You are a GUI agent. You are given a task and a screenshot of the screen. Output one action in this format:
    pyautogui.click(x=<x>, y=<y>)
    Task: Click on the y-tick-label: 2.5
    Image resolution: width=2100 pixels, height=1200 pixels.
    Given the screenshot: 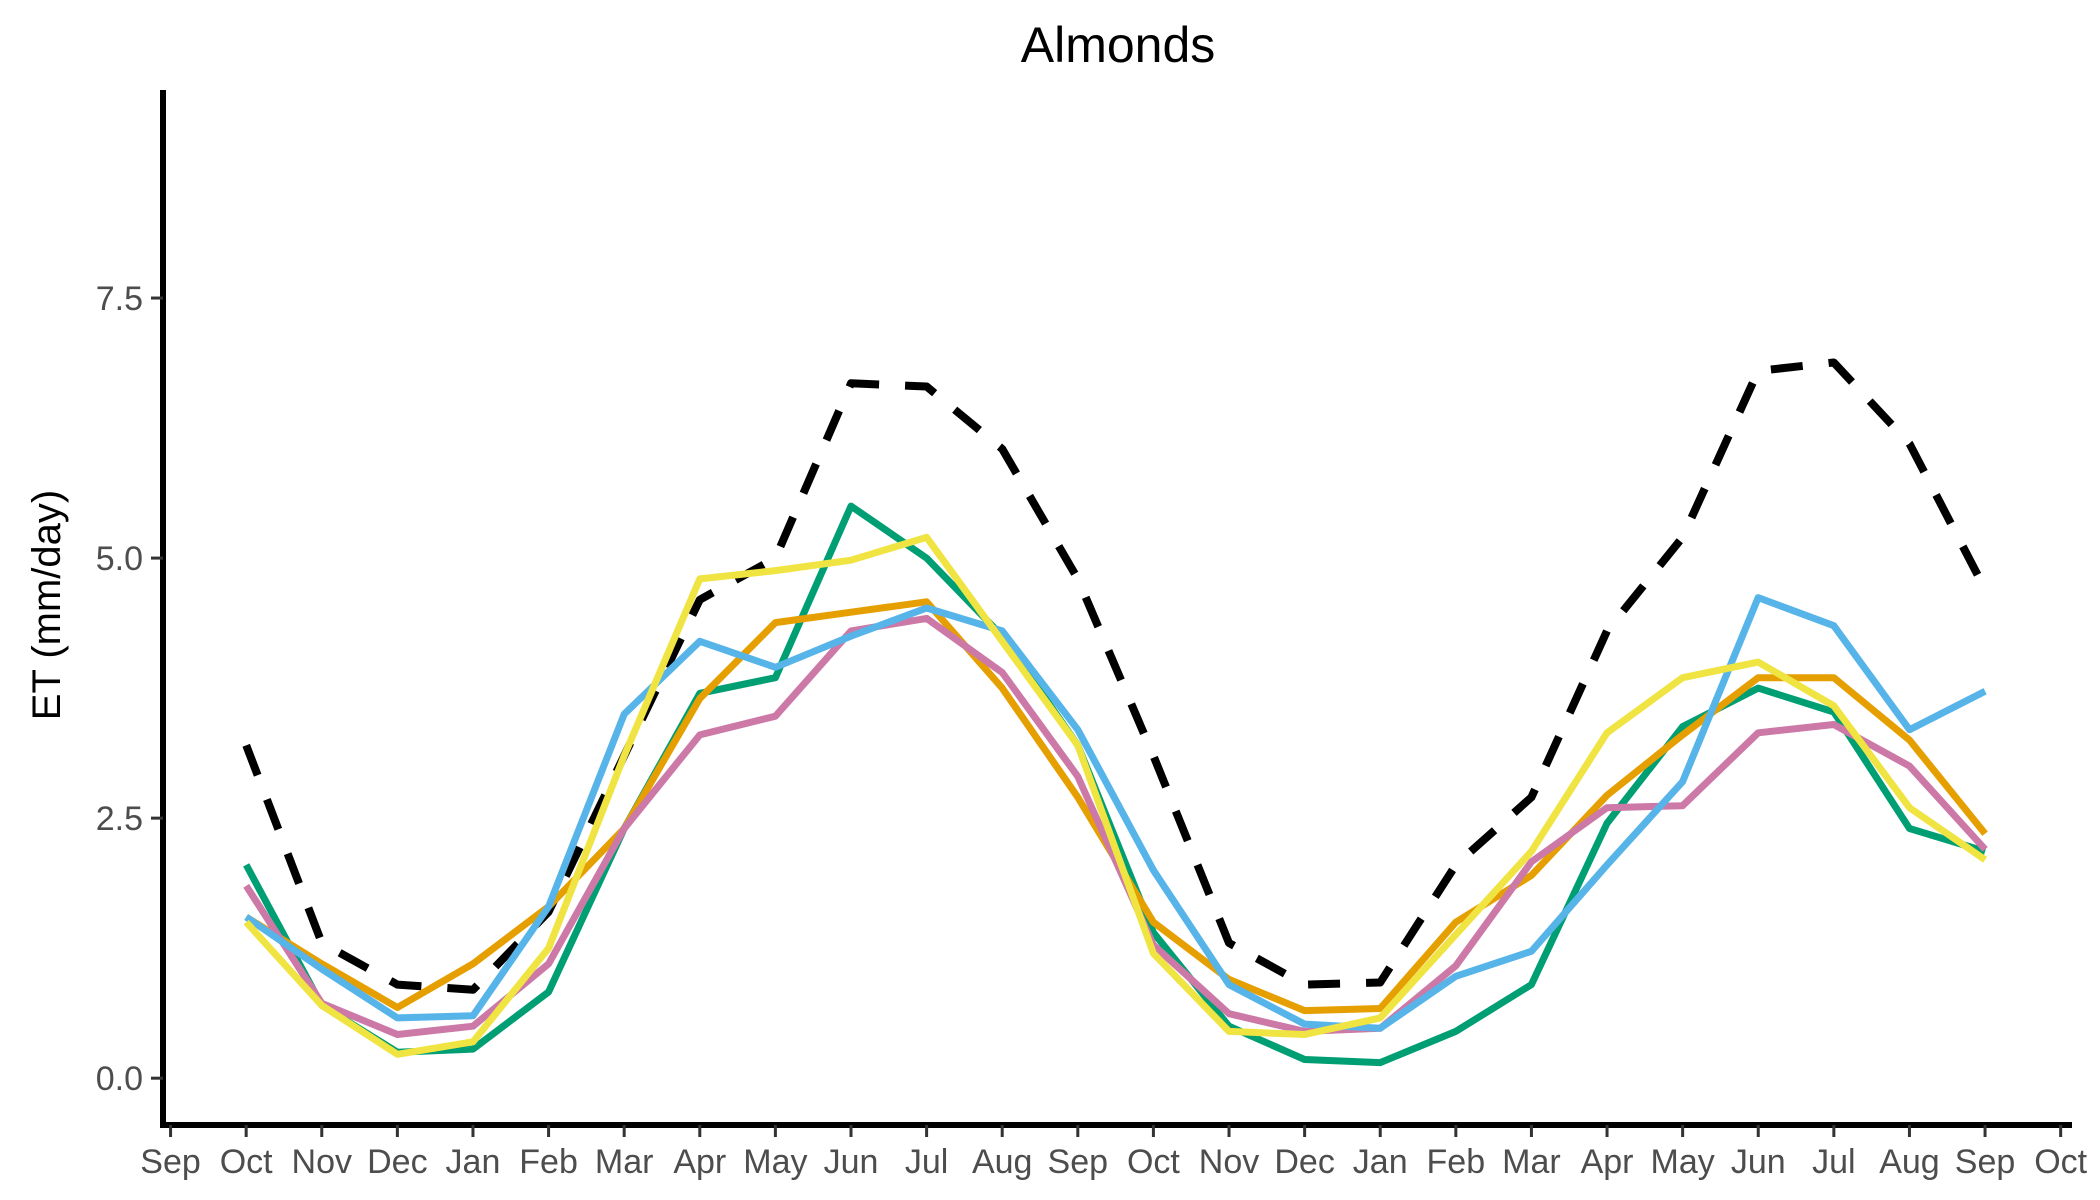 What is the action you would take?
    pyautogui.click(x=119, y=819)
    